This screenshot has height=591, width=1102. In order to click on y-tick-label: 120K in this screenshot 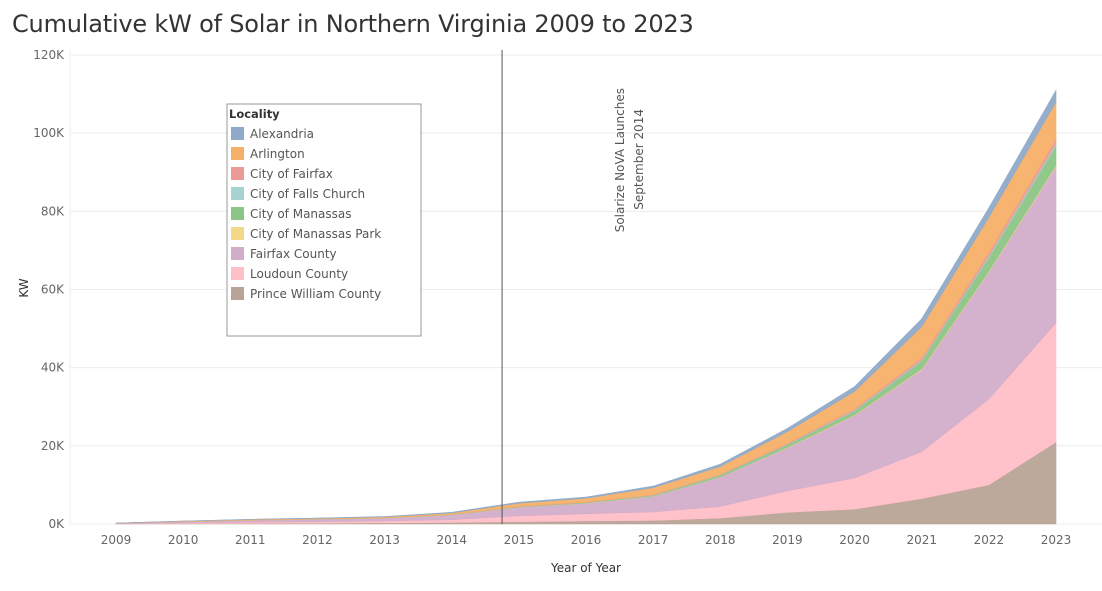, I will do `click(49, 55)`.